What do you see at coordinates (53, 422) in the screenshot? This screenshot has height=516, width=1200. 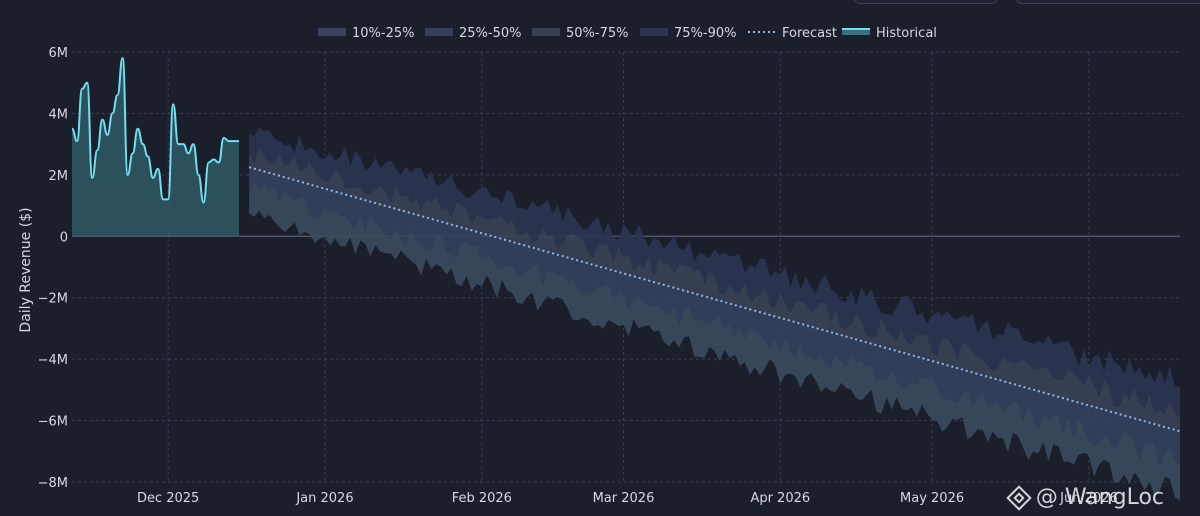 I see `y-tick-label: −6M` at bounding box center [53, 422].